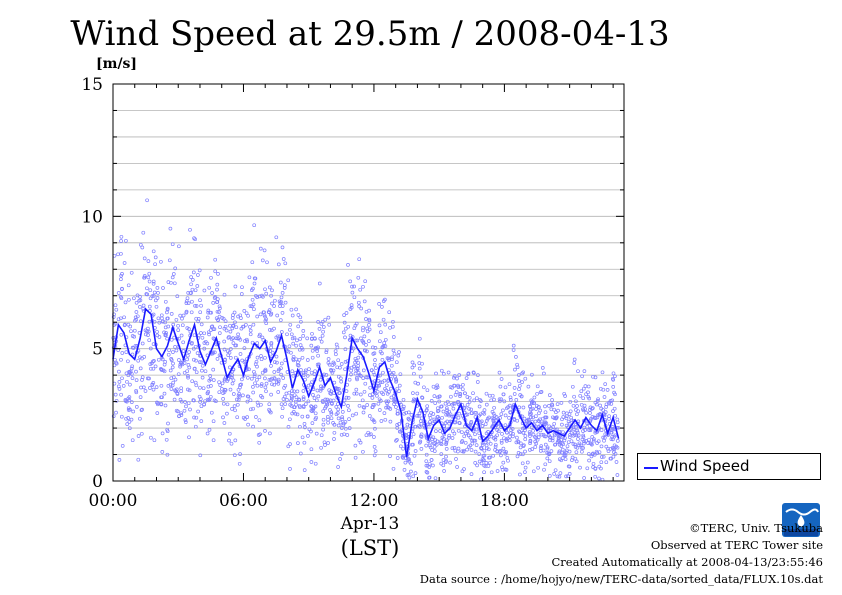 The image size is (842, 595). I want to click on x-tick-label: 00:00, so click(113, 501).